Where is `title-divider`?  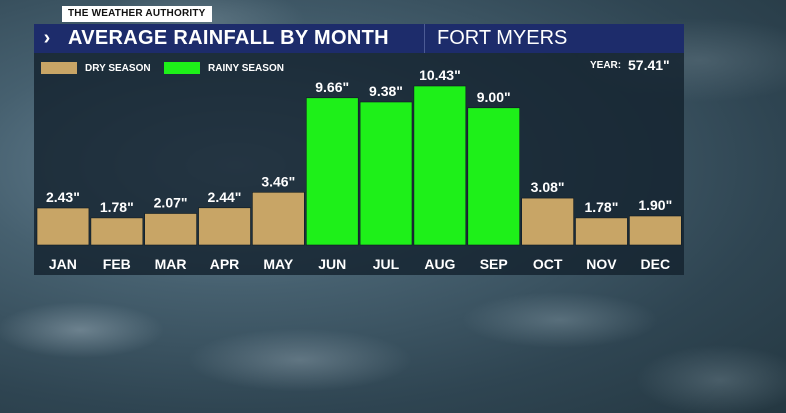 title-divider is located at coordinates (424, 38).